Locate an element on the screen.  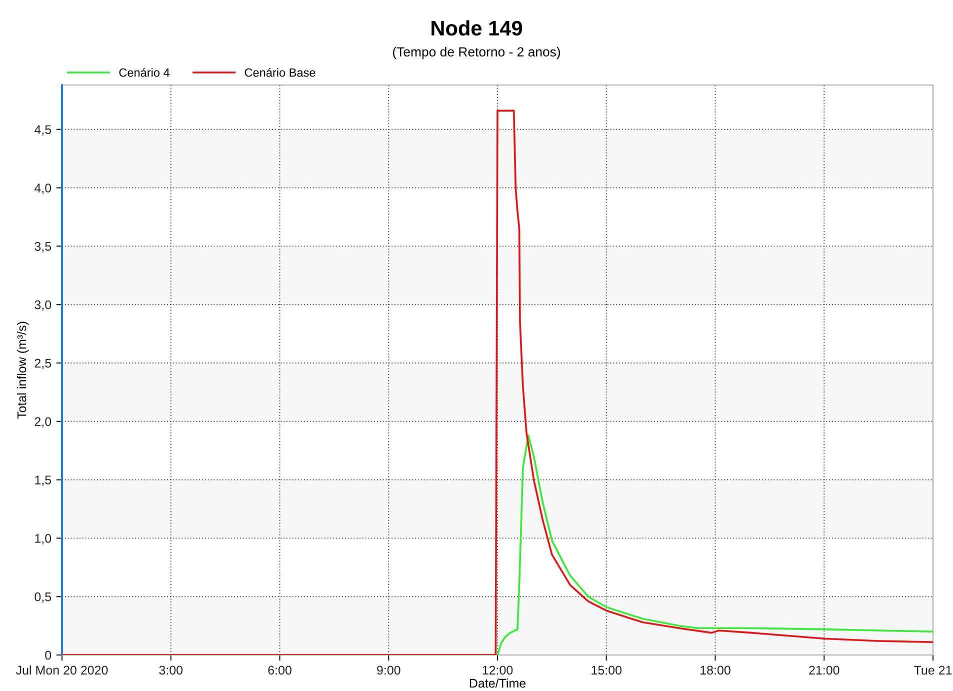
x-tick-label: Tue 21 is located at coordinates (933, 670).